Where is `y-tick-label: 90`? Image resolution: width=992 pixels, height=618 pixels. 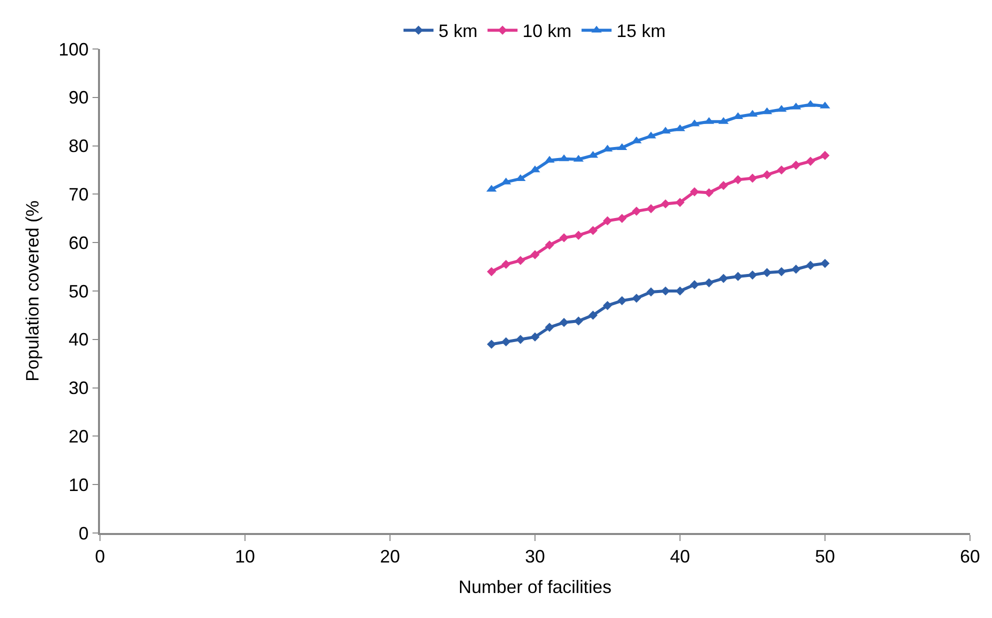 y-tick-label: 90 is located at coordinates (78, 98).